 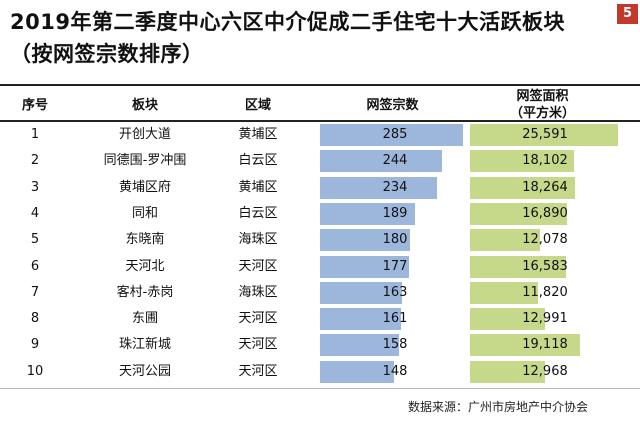 I want to click on cell-block: 东圃, so click(x=144, y=319).